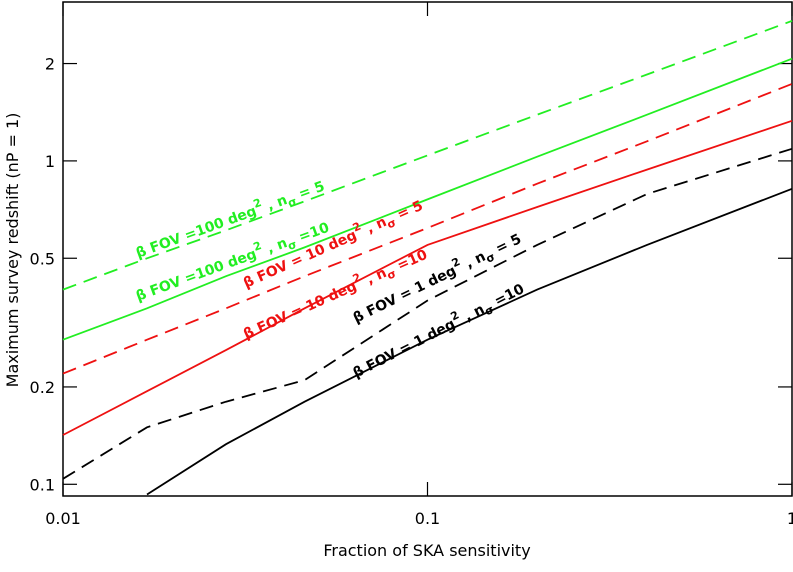 The width and height of the screenshot is (793, 572). Describe the element at coordinates (63, 518) in the screenshot. I see `x-tick-label: 0.01` at that location.